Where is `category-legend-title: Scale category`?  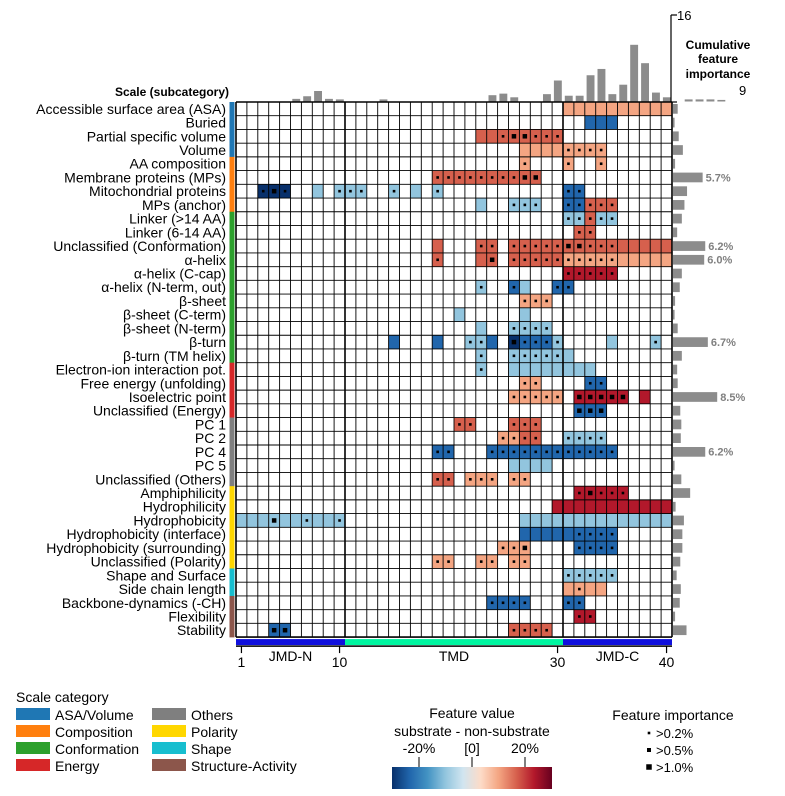 category-legend-title: Scale category is located at coordinates (62, 697).